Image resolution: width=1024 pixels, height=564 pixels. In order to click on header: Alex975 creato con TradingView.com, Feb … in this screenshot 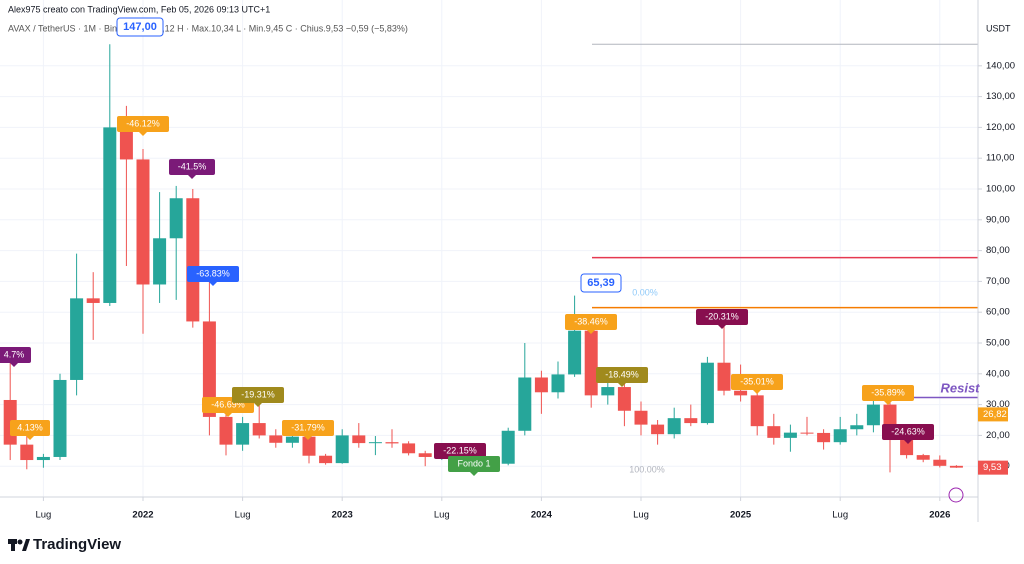, I will do `click(139, 9)`.